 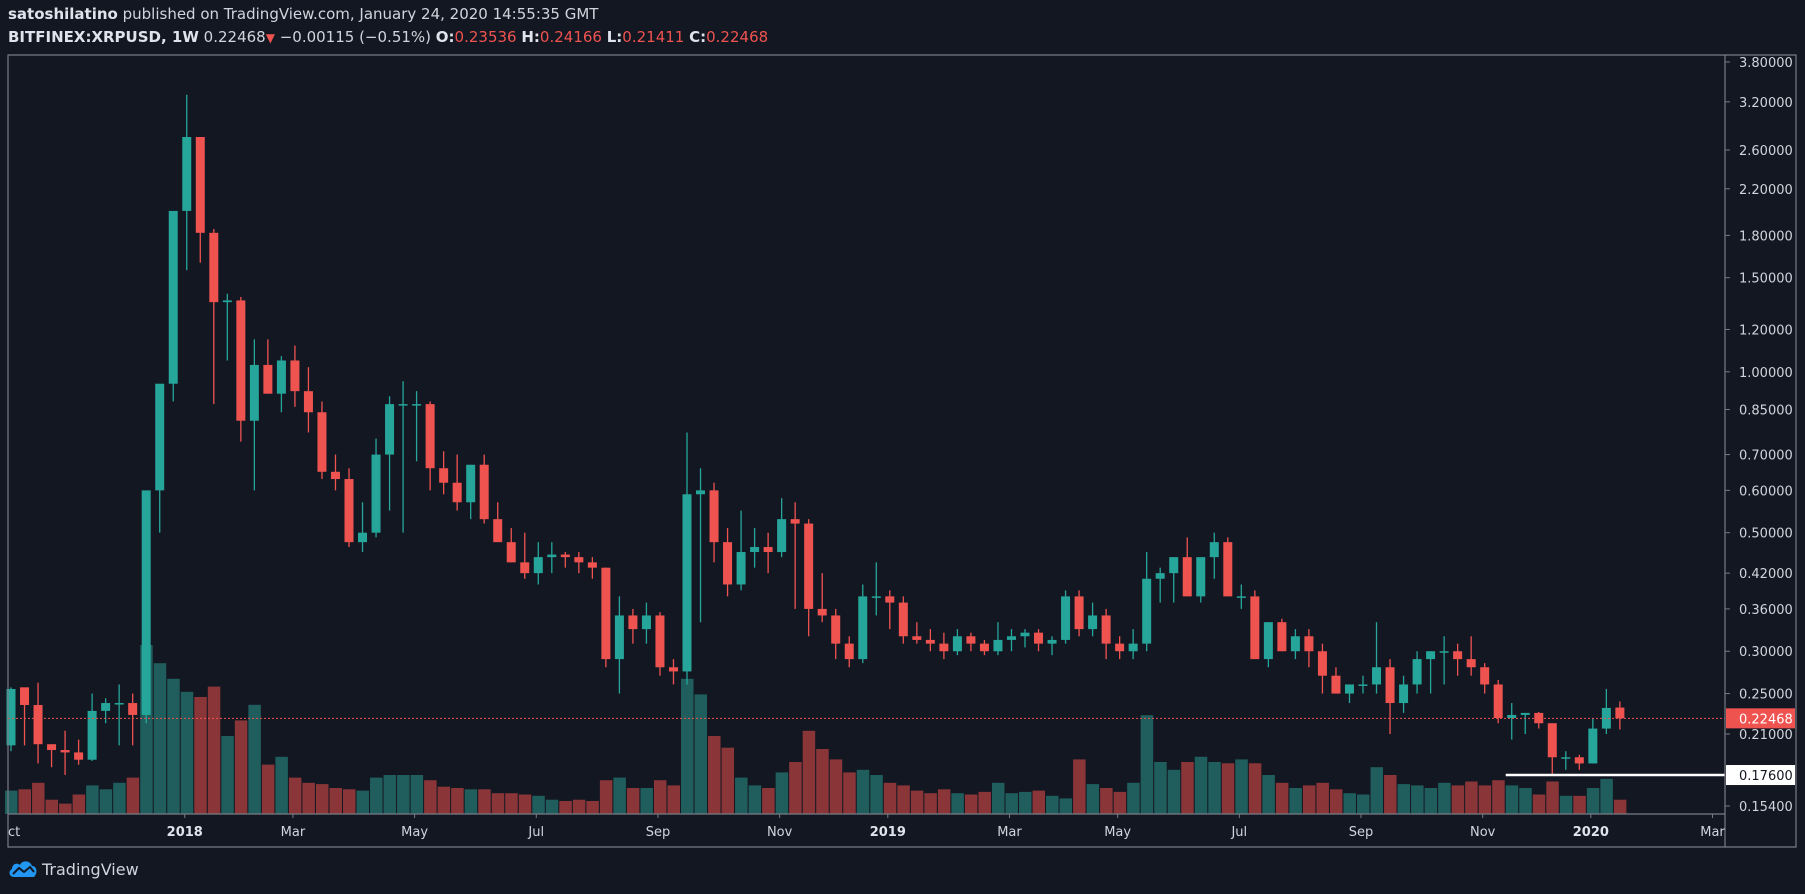 I want to click on price-tick-label: 0.50000, so click(x=1766, y=534).